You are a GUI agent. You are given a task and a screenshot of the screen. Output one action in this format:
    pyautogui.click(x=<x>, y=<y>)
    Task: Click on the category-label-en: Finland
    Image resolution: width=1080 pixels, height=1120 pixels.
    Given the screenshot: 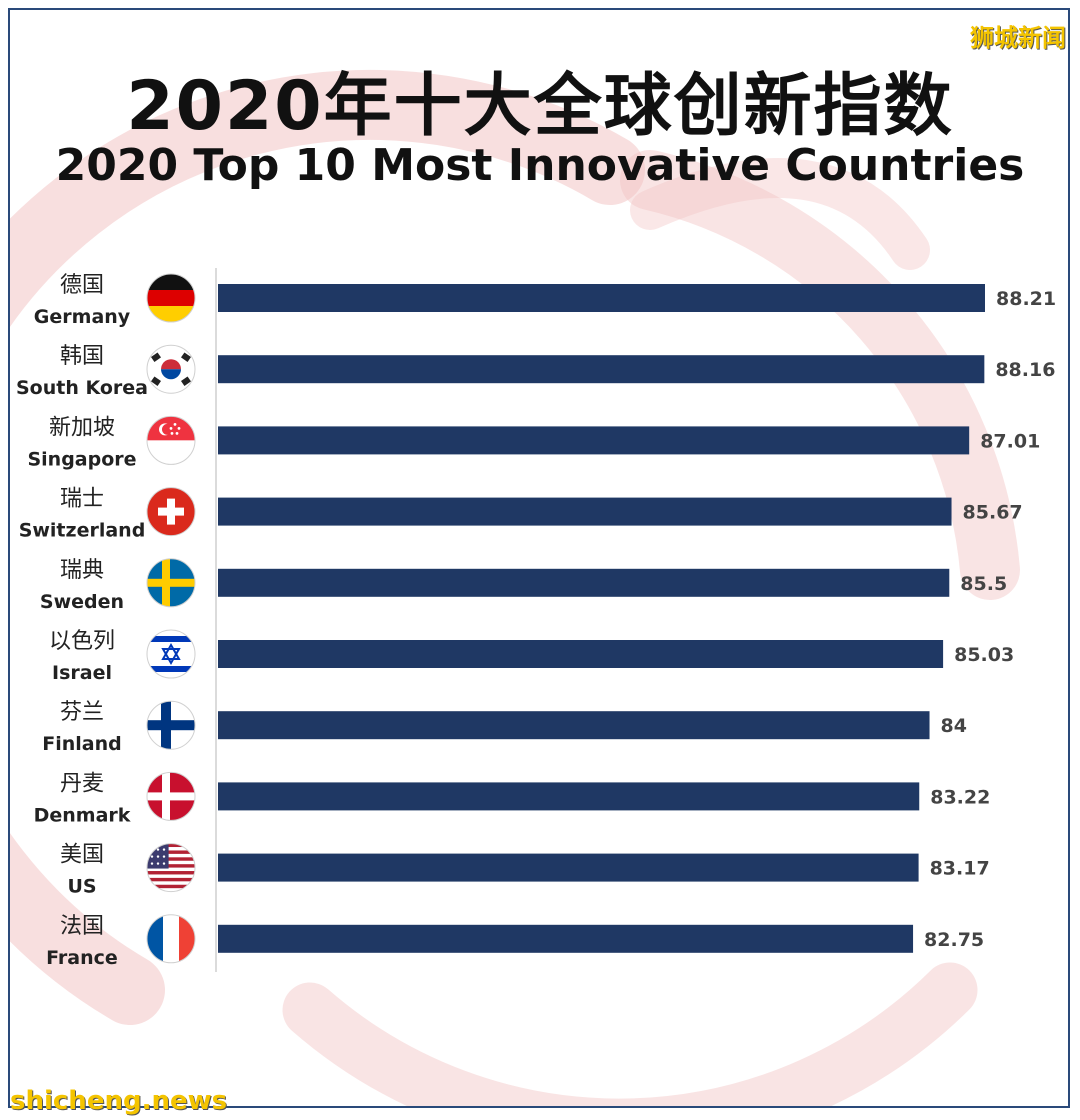 What is the action you would take?
    pyautogui.click(x=81, y=744)
    